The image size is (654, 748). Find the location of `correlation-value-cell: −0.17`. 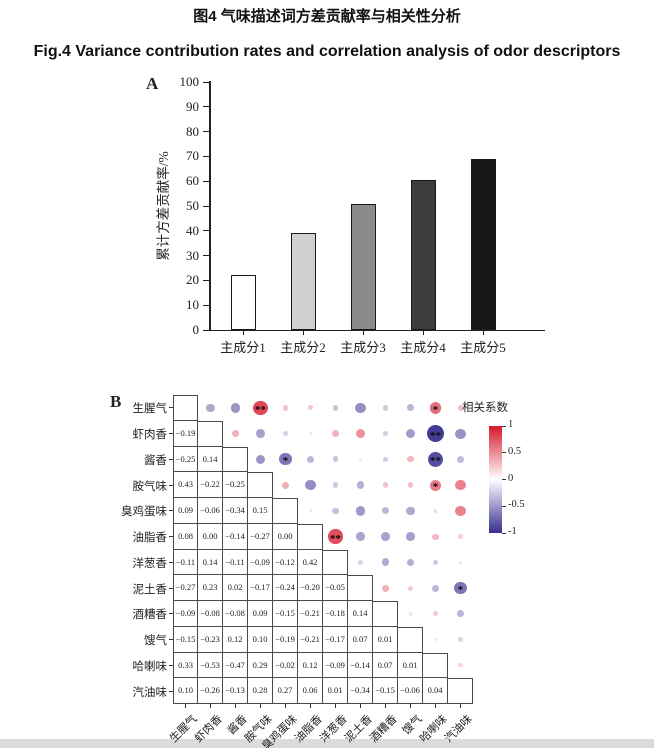

correlation-value-cell: −0.17 is located at coordinates (260, 588).